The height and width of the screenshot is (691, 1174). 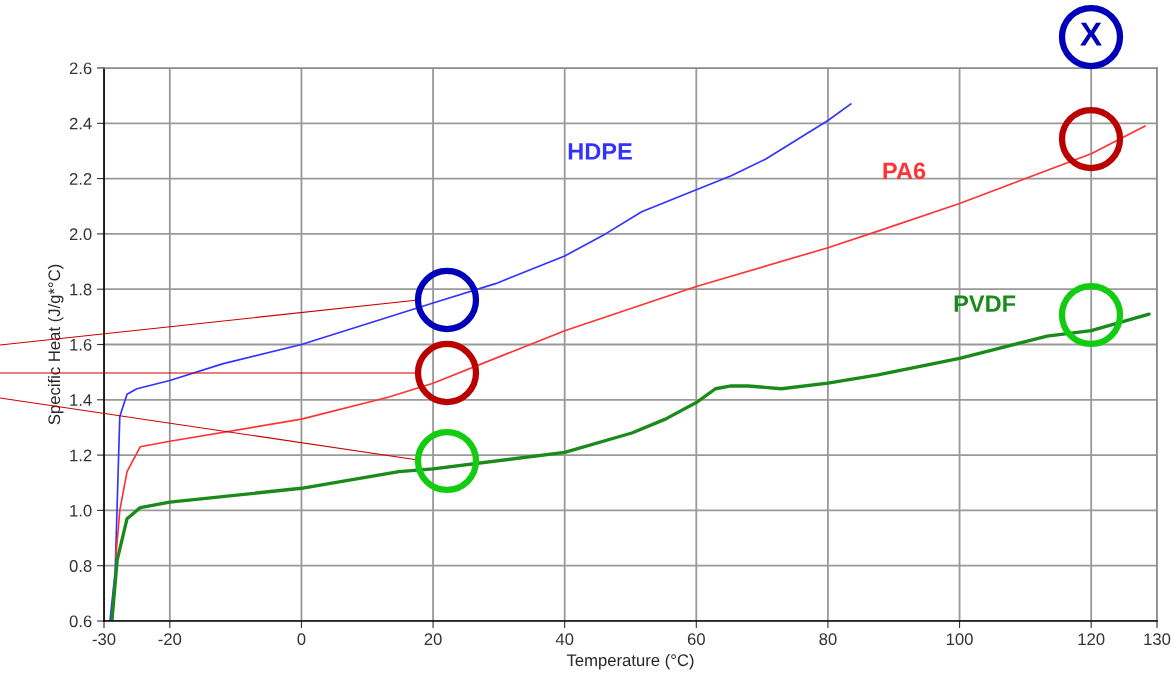 I want to click on x-tick-label: 0, so click(x=301, y=639).